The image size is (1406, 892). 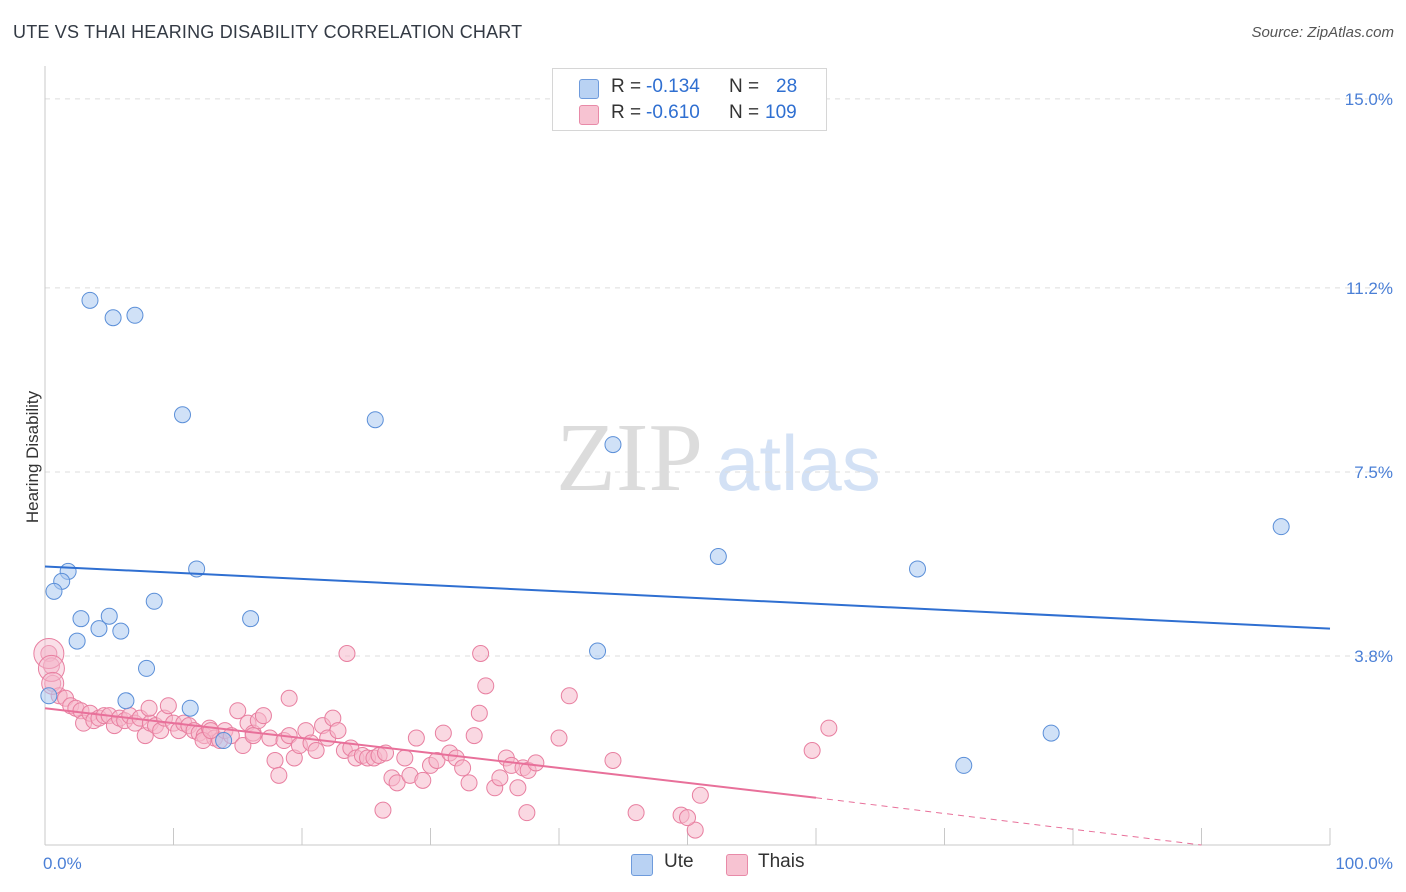 I want to click on legend-ute-n-value: 28, so click(x=787, y=86).